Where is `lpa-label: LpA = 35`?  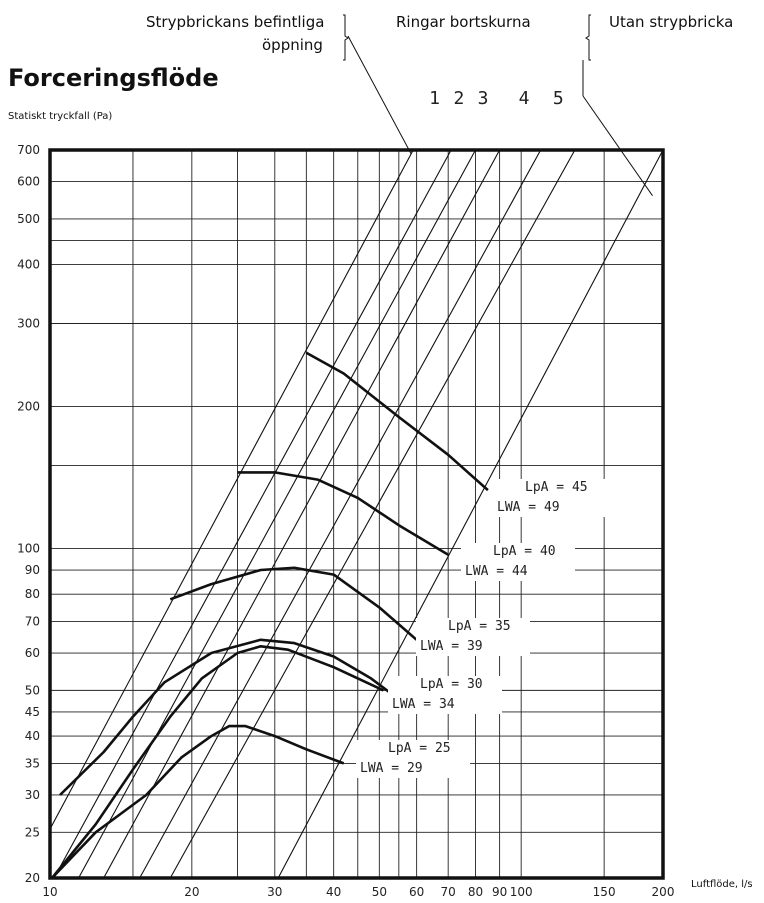 lpa-label: LpA = 35 is located at coordinates (479, 626).